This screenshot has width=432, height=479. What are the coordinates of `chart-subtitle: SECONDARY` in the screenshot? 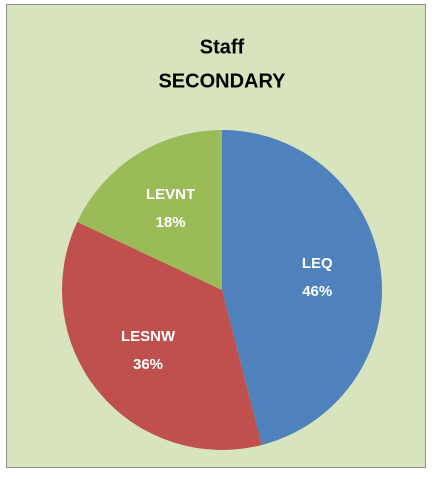 It's located at (222, 81).